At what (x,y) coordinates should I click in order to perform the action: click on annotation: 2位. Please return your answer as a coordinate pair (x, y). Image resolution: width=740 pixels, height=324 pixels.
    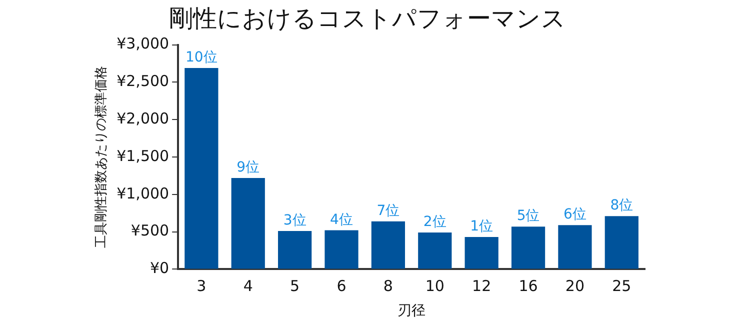
    Looking at the image, I should click on (434, 222).